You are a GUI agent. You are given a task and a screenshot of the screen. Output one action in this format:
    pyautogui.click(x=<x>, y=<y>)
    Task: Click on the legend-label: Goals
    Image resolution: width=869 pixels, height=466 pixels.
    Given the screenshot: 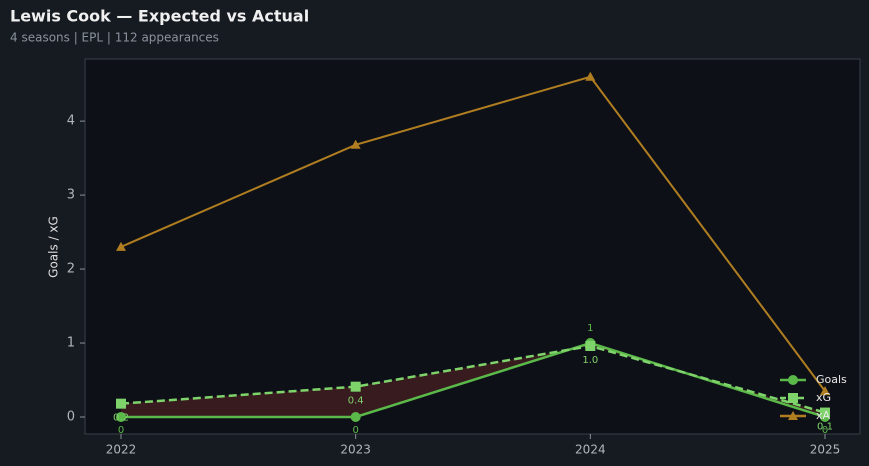 What is the action you would take?
    pyautogui.click(x=831, y=379)
    